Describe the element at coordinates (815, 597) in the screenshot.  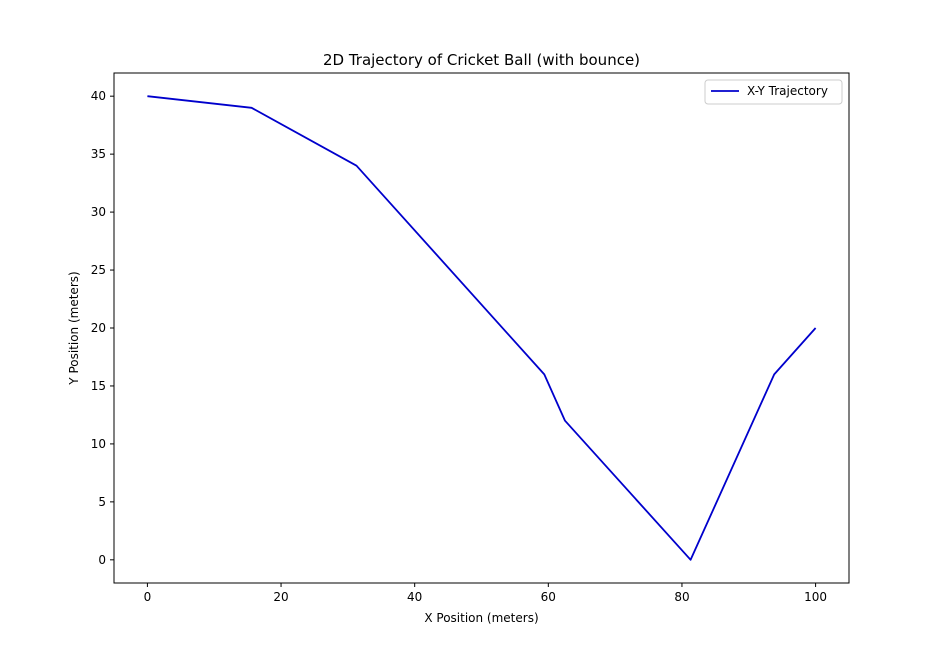
I see `x-tick-label: 100` at that location.